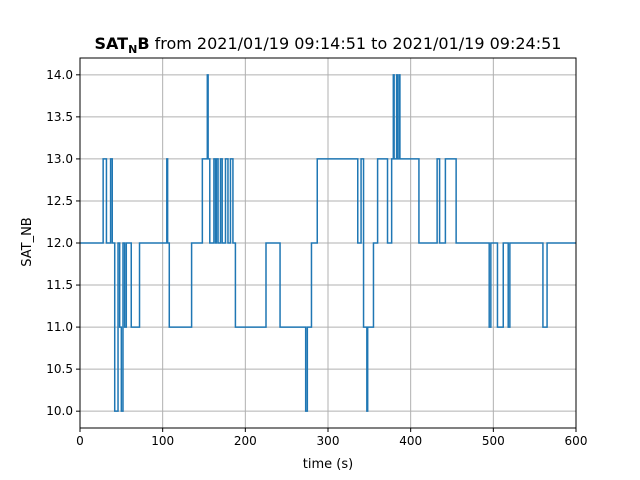 The width and height of the screenshot is (640, 480). Describe the element at coordinates (112, 43) in the screenshot. I see `title-main: SAT` at that location.